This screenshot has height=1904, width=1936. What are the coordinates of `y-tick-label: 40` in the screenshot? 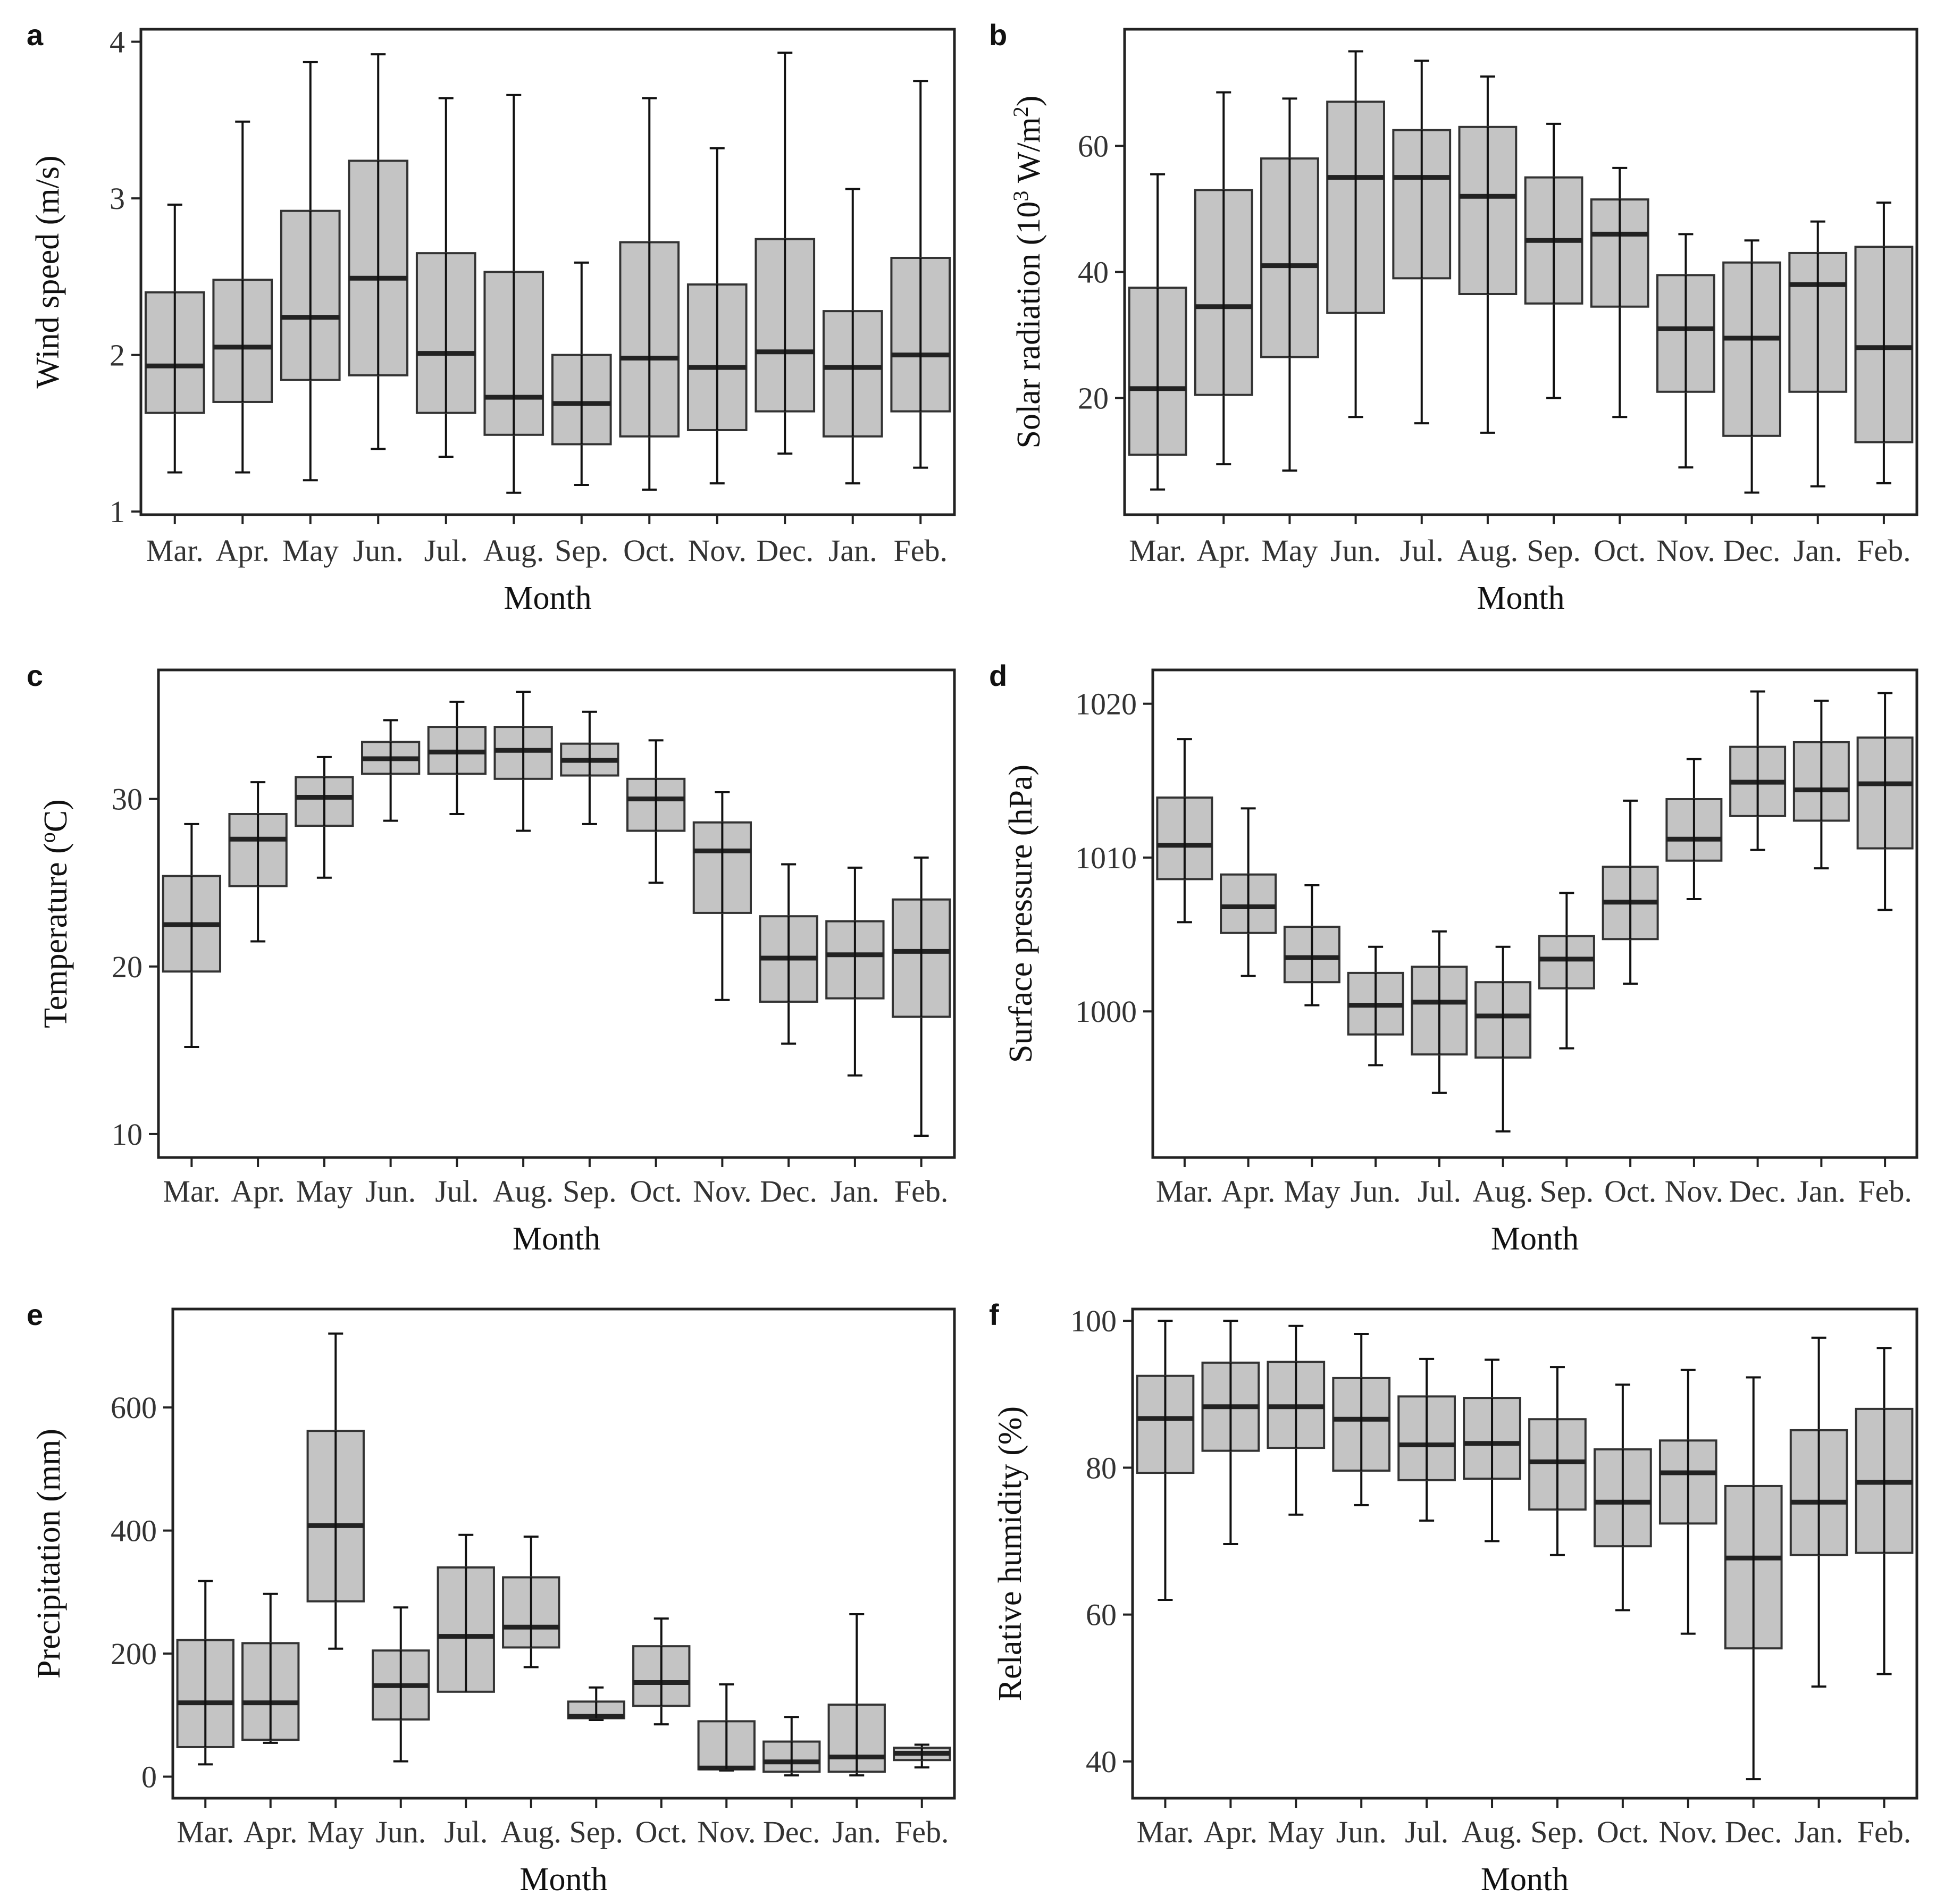 It's located at (1101, 1761).